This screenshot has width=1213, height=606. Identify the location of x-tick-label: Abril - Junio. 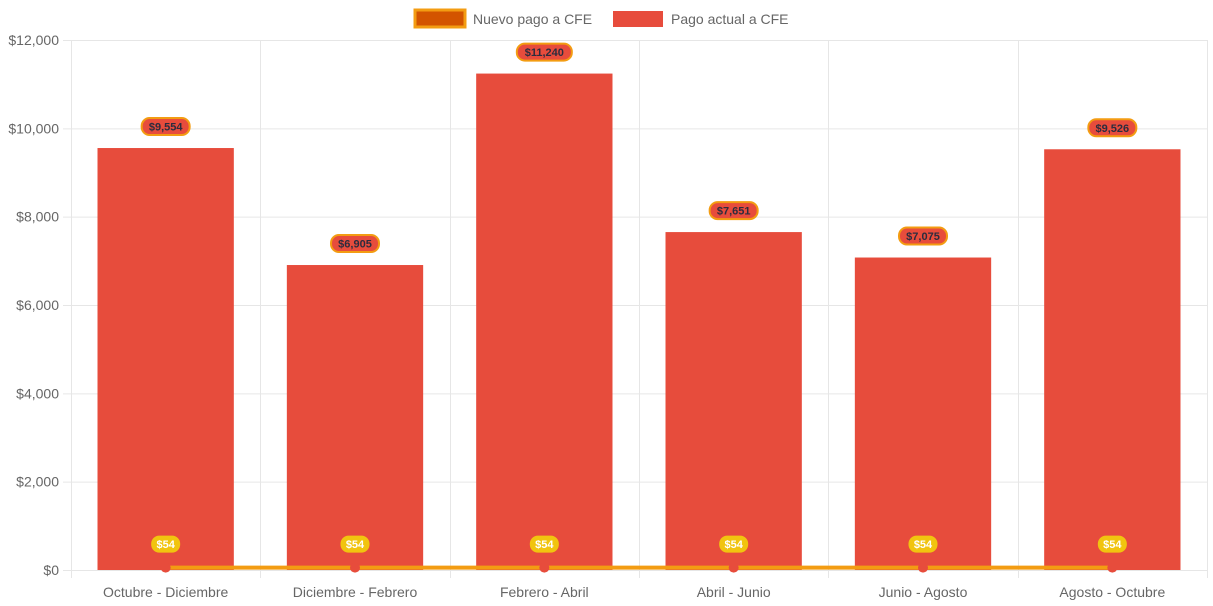
(734, 592).